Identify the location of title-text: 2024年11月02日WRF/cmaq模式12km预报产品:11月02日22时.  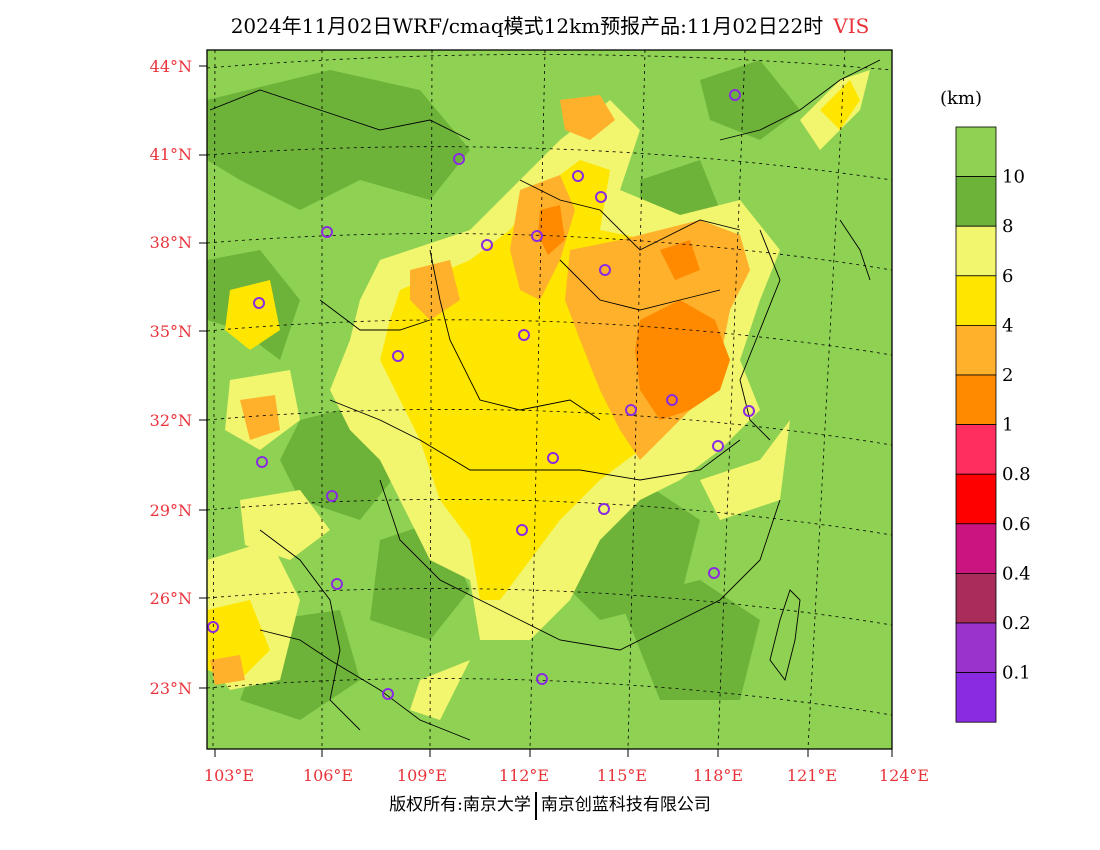
(527, 26).